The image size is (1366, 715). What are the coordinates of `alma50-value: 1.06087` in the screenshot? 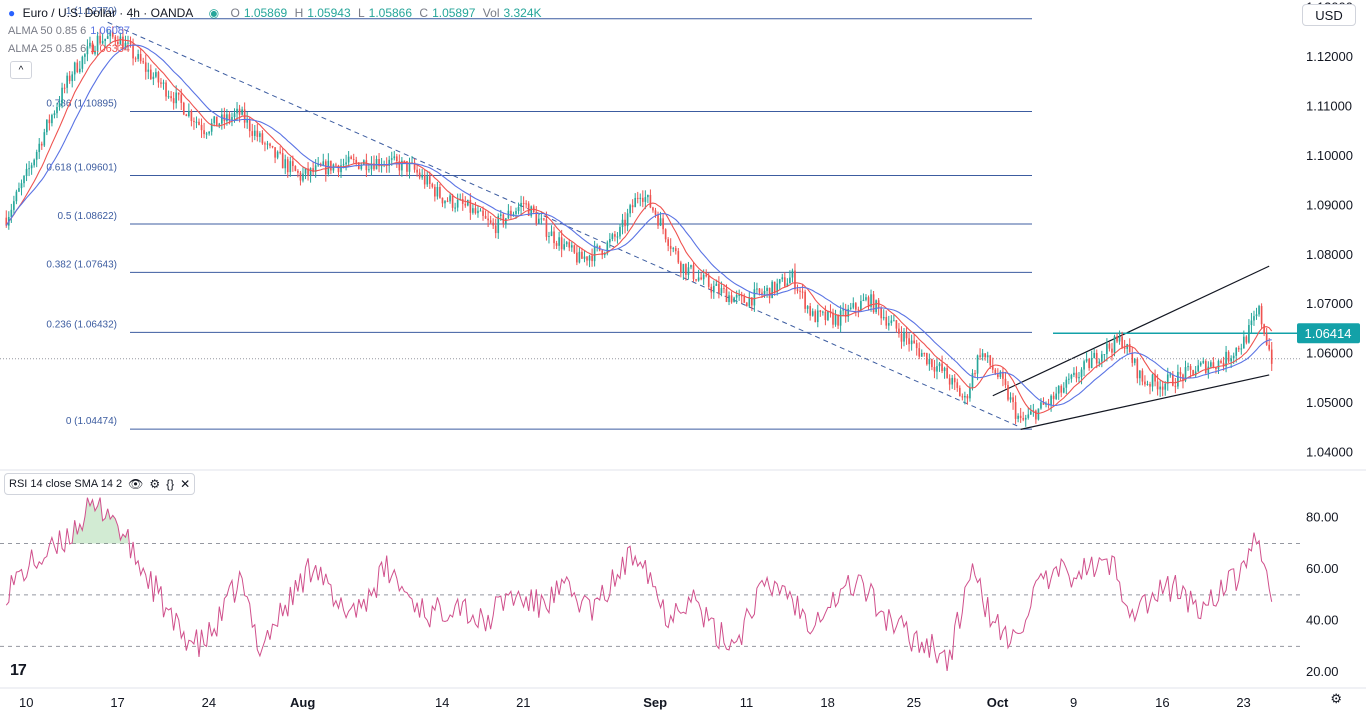 It's located at (110, 31).